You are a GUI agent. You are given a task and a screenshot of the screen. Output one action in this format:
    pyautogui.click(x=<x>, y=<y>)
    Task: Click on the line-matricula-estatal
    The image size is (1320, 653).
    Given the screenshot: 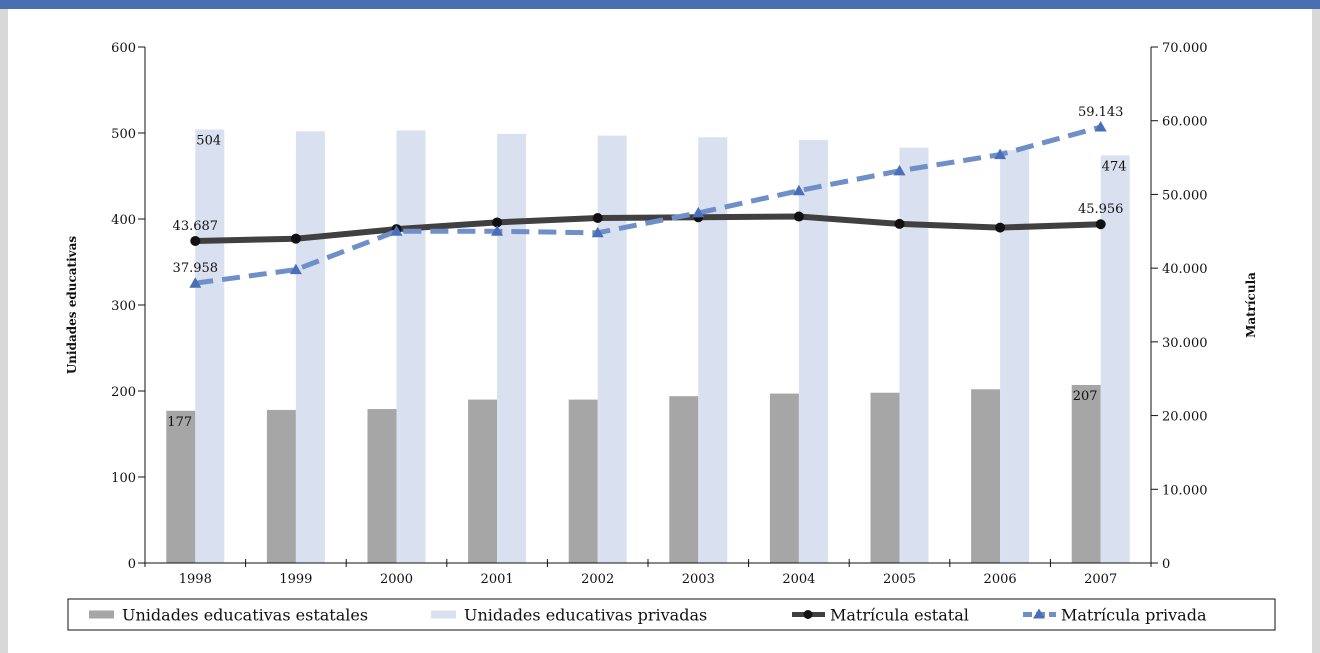 What is the action you would take?
    pyautogui.click(x=648, y=228)
    